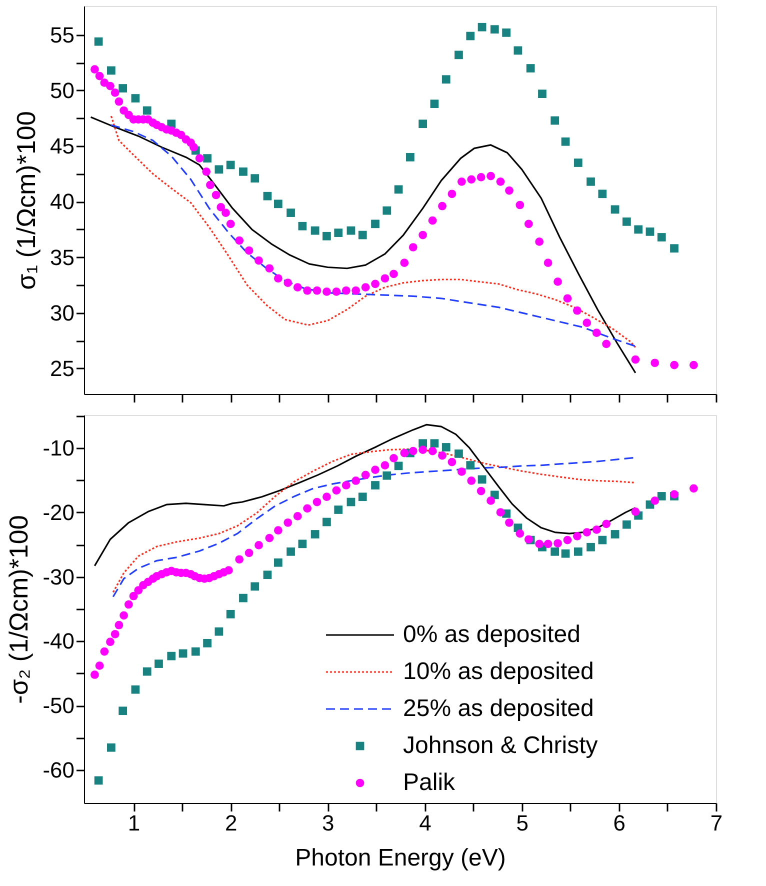 Image resolution: width=766 pixels, height=886 pixels. Describe the element at coordinates (58, 705) in the screenshot. I see `y-tick-label: -50` at that location.